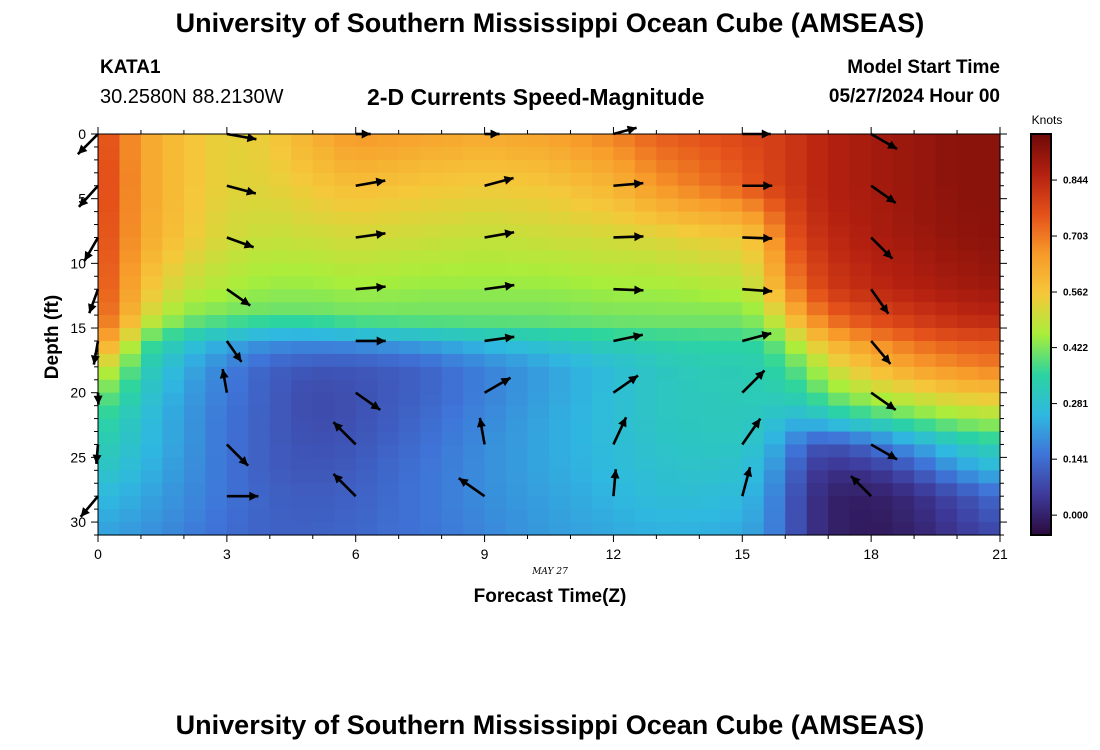 This screenshot has height=750, width=1100. Describe the element at coordinates (880, 301) in the screenshot. I see `current-arrow` at that location.